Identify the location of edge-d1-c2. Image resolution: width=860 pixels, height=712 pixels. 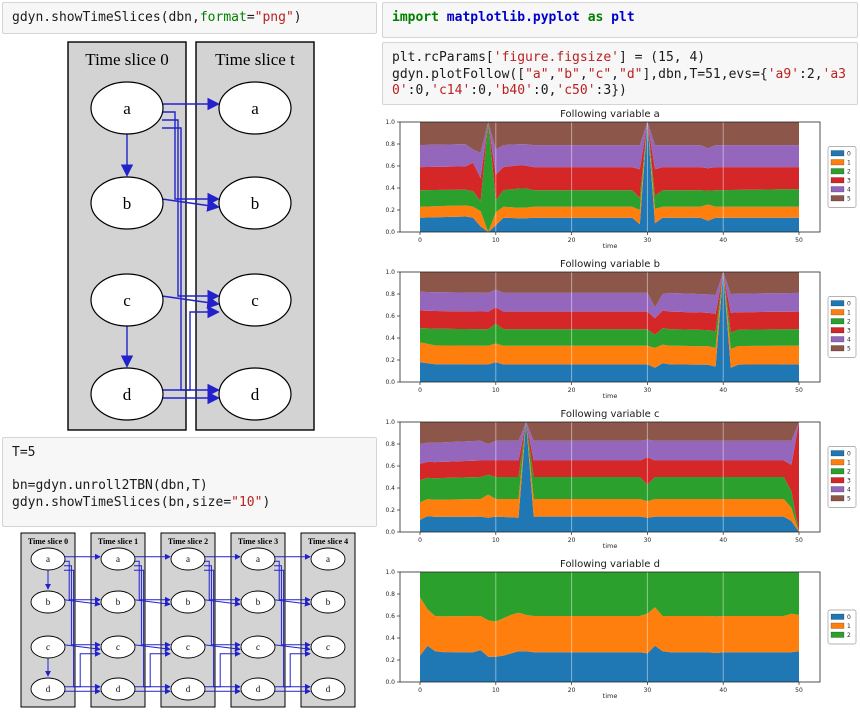
(152, 669).